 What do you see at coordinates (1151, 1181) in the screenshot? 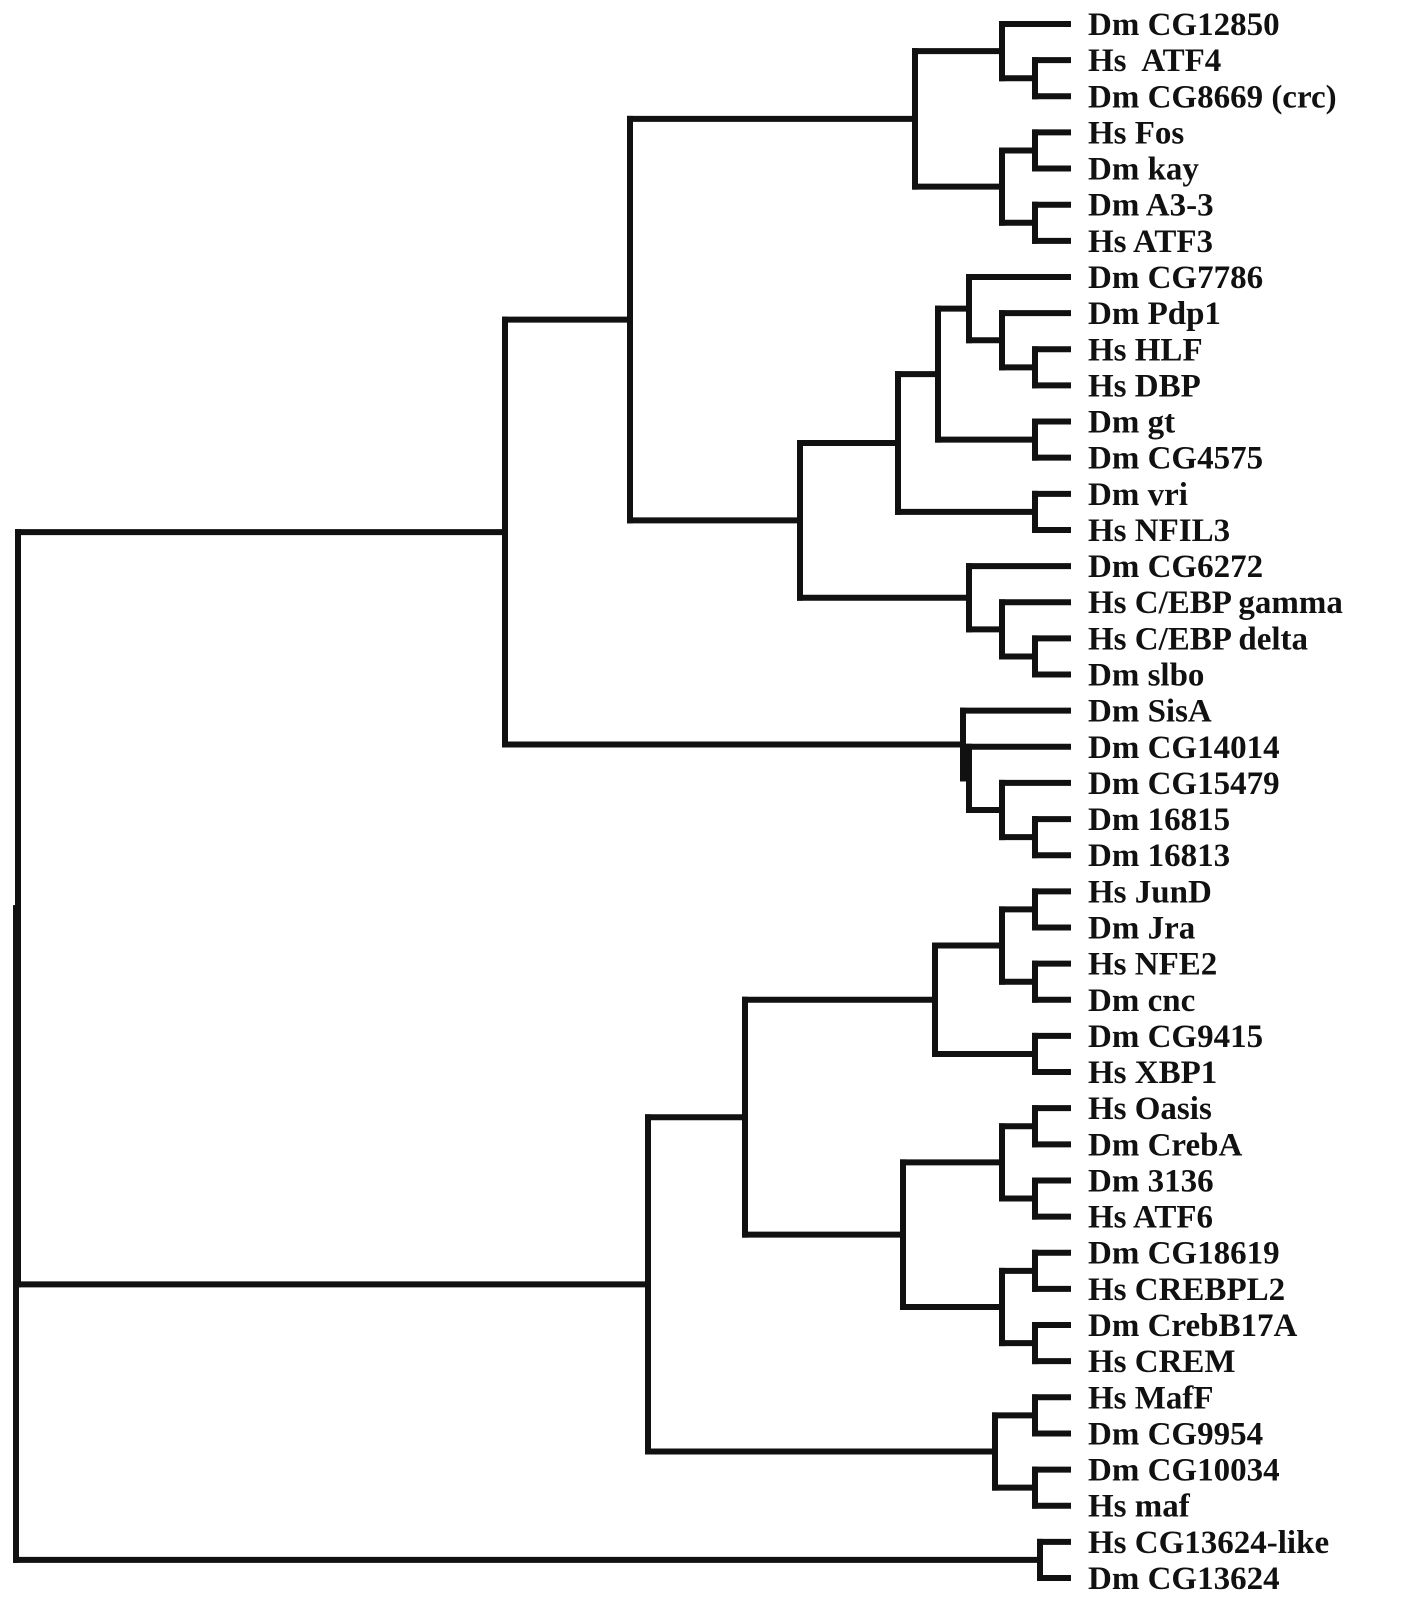
I see `leaf-label: Dm 3136` at bounding box center [1151, 1181].